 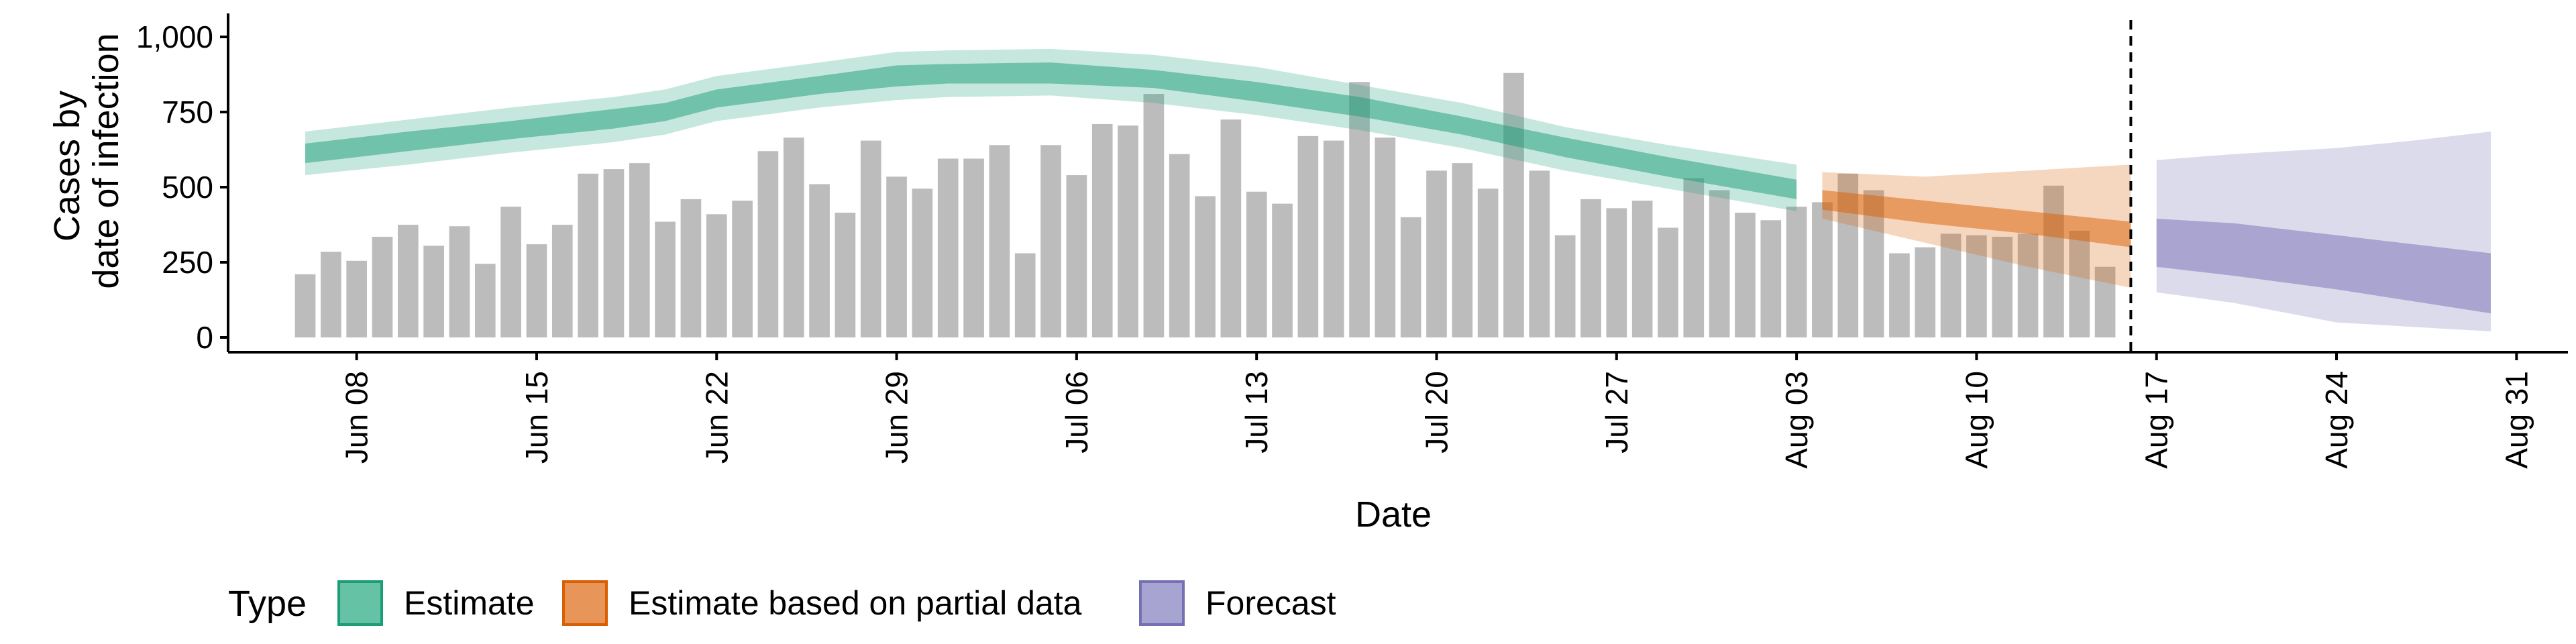 I want to click on x-tick-label: Jun 22, so click(x=716, y=417).